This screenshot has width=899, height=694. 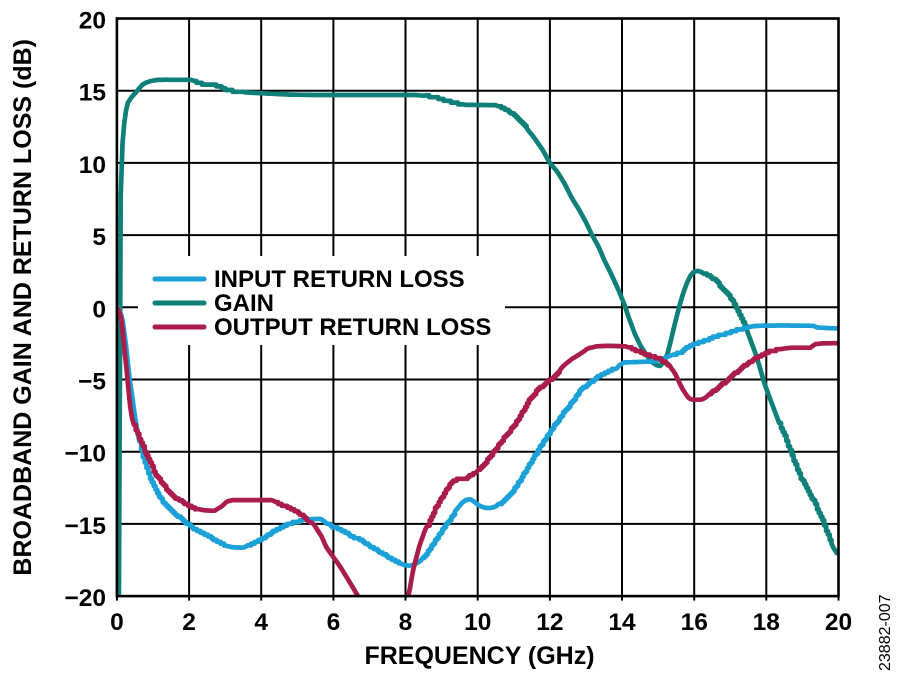 What do you see at coordinates (261, 622) in the screenshot?
I see `svg-text: 4` at bounding box center [261, 622].